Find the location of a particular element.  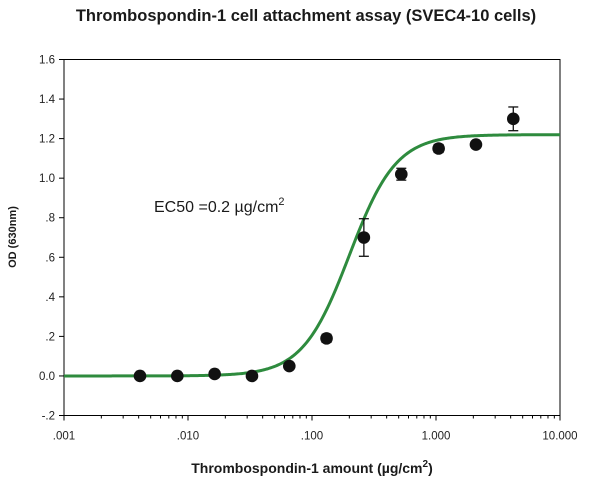

x-tick-label: 1.000 is located at coordinates (436, 437).